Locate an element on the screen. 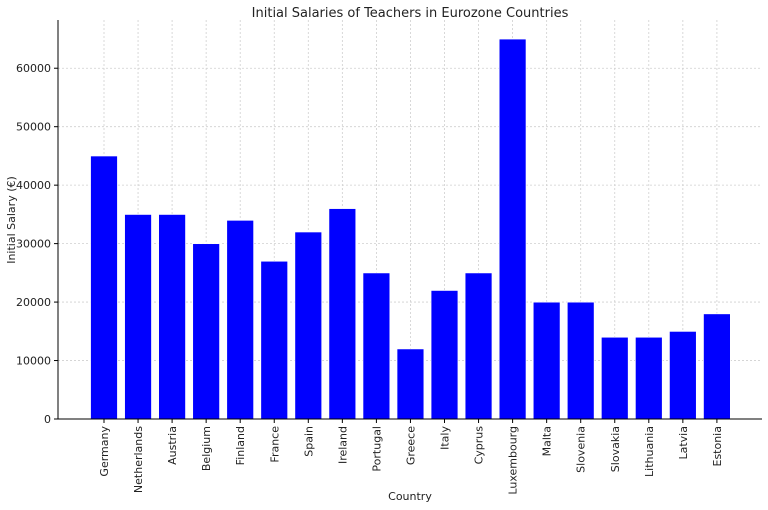 This screenshot has height=510, width=768. x-tick-label: Slovenia is located at coordinates (581, 449).